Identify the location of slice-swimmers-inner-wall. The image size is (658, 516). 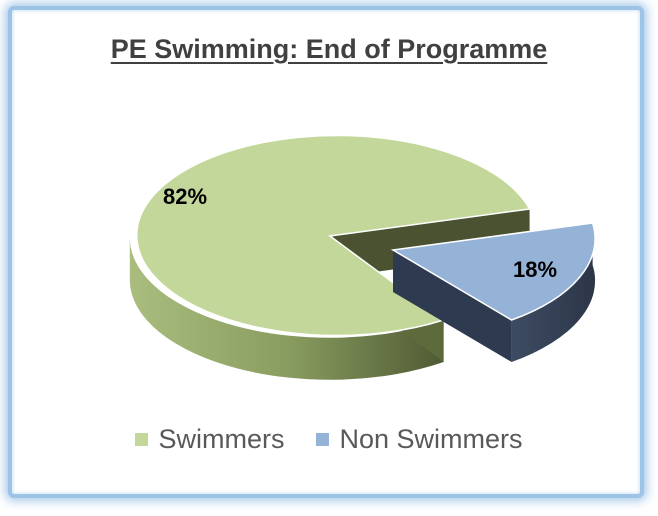
(430, 243).